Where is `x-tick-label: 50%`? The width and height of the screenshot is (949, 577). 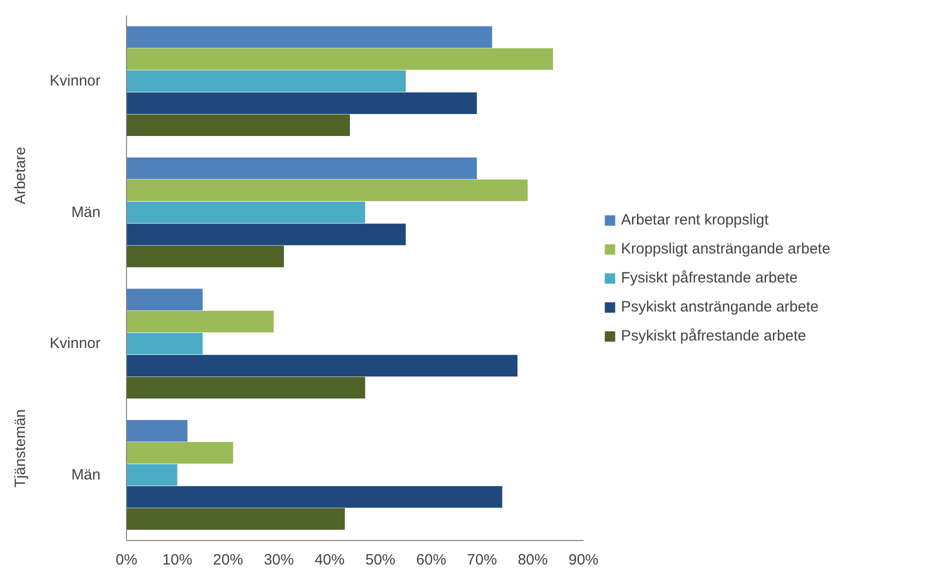 x-tick-label: 50% is located at coordinates (380, 560).